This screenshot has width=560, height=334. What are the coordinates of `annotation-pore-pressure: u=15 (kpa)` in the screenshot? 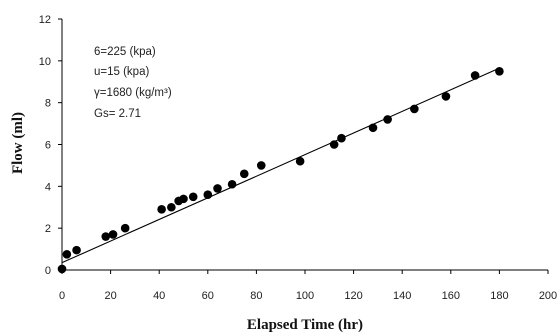 It's located at (121, 72).